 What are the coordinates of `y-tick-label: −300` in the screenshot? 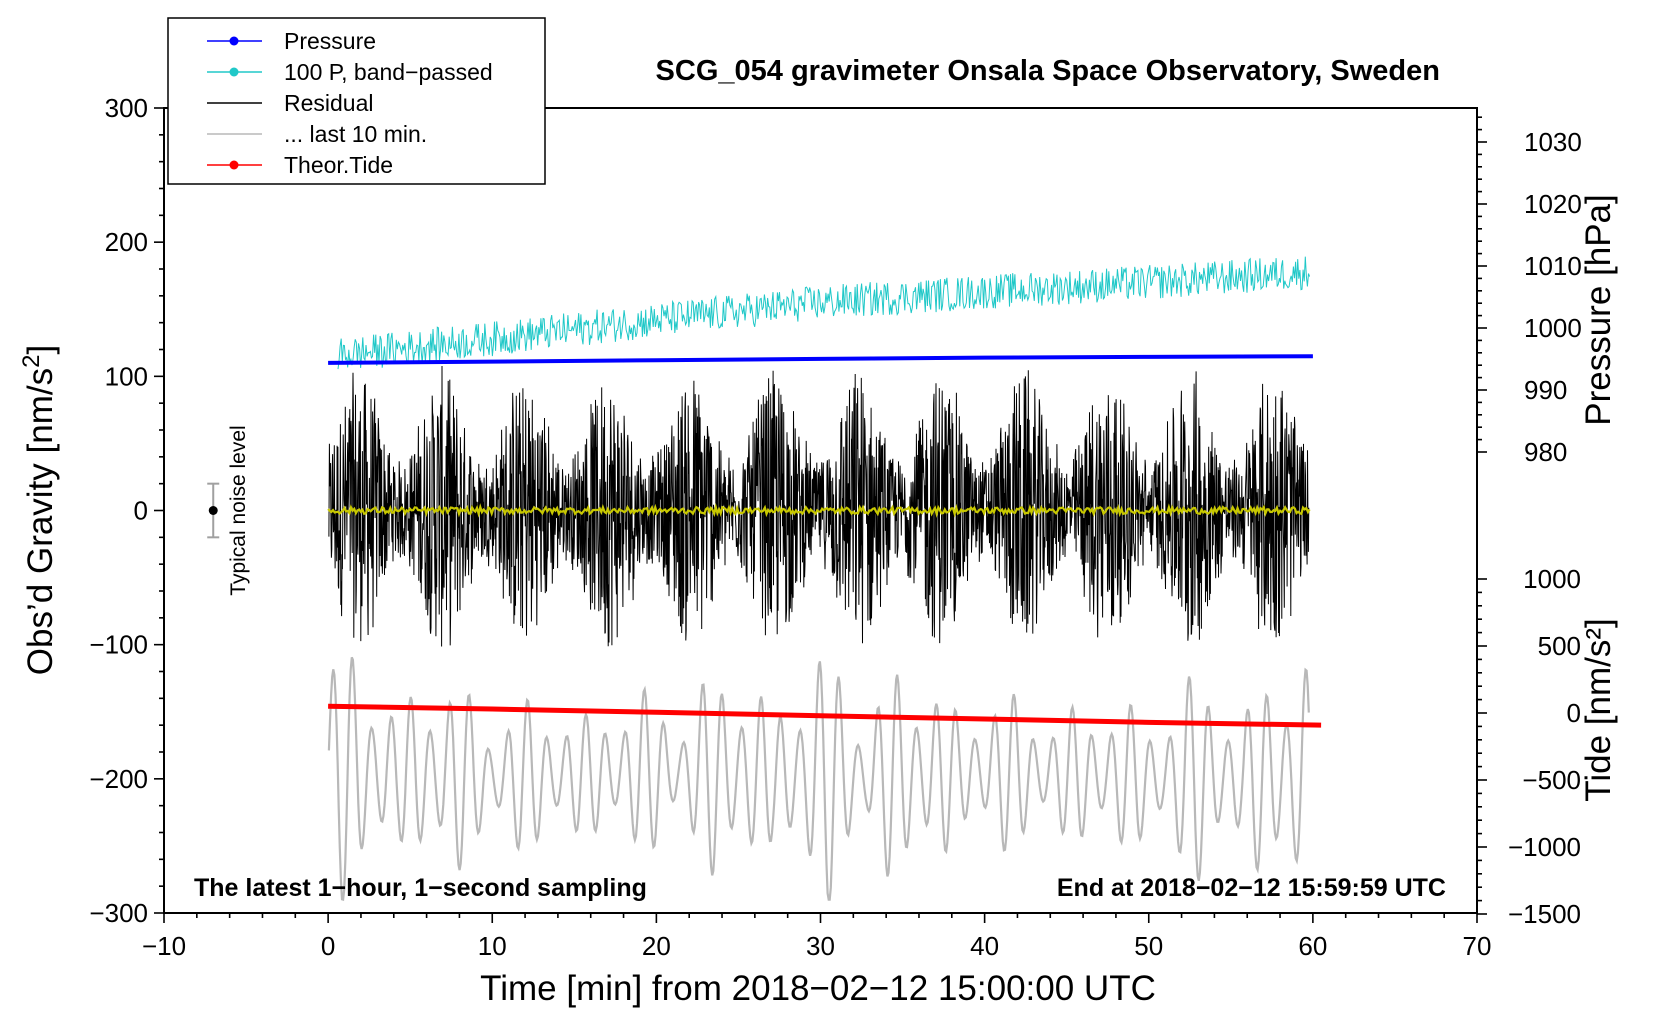 It's located at (118, 913).